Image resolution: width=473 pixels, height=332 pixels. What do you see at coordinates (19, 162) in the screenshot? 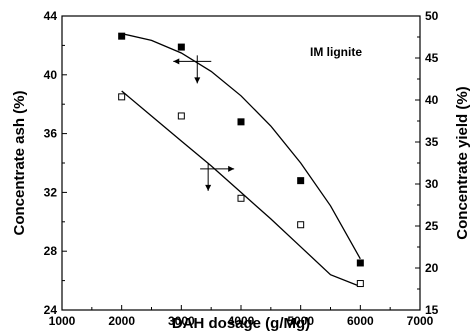
I see `y-left-axis-title: Concentrate ash (%)` at bounding box center [19, 162].